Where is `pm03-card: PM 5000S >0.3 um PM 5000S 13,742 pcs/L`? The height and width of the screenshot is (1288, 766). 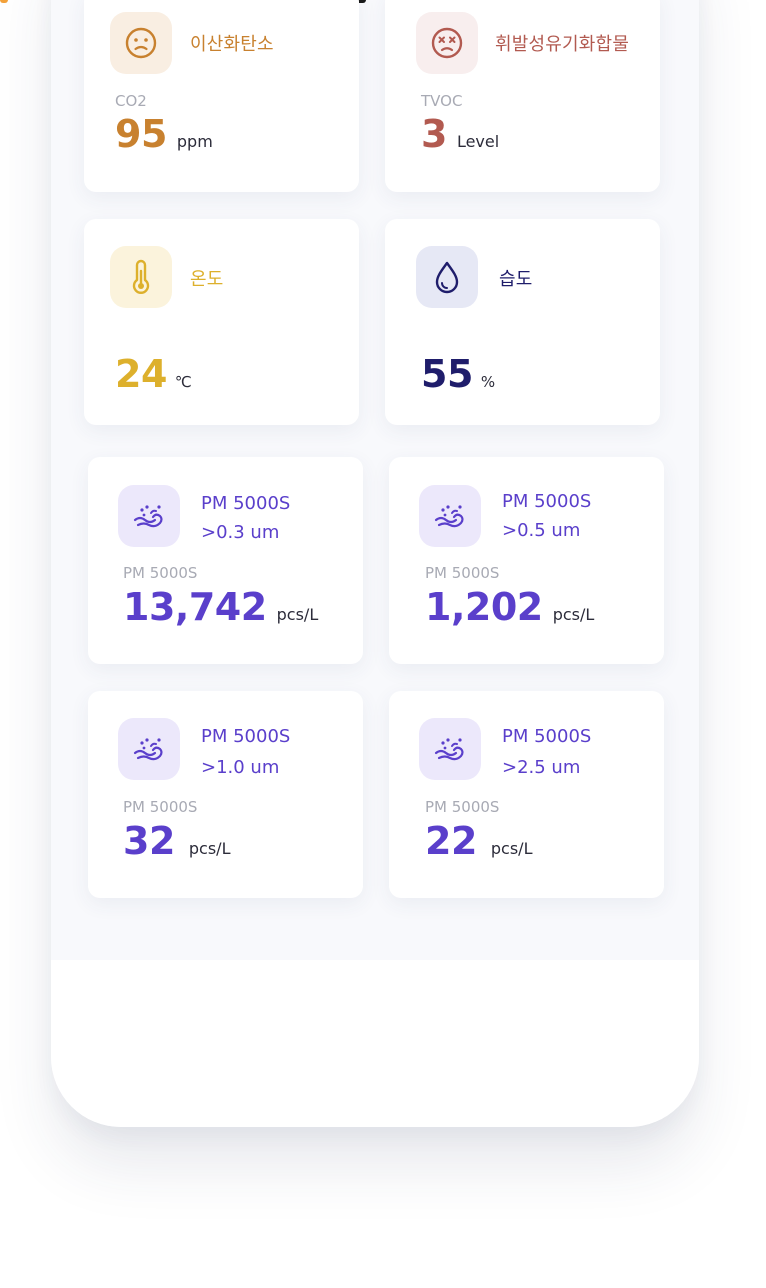
pm03-card: PM 5000S >0.3 um PM 5000S 13,742 pcs/L is located at coordinates (225, 560).